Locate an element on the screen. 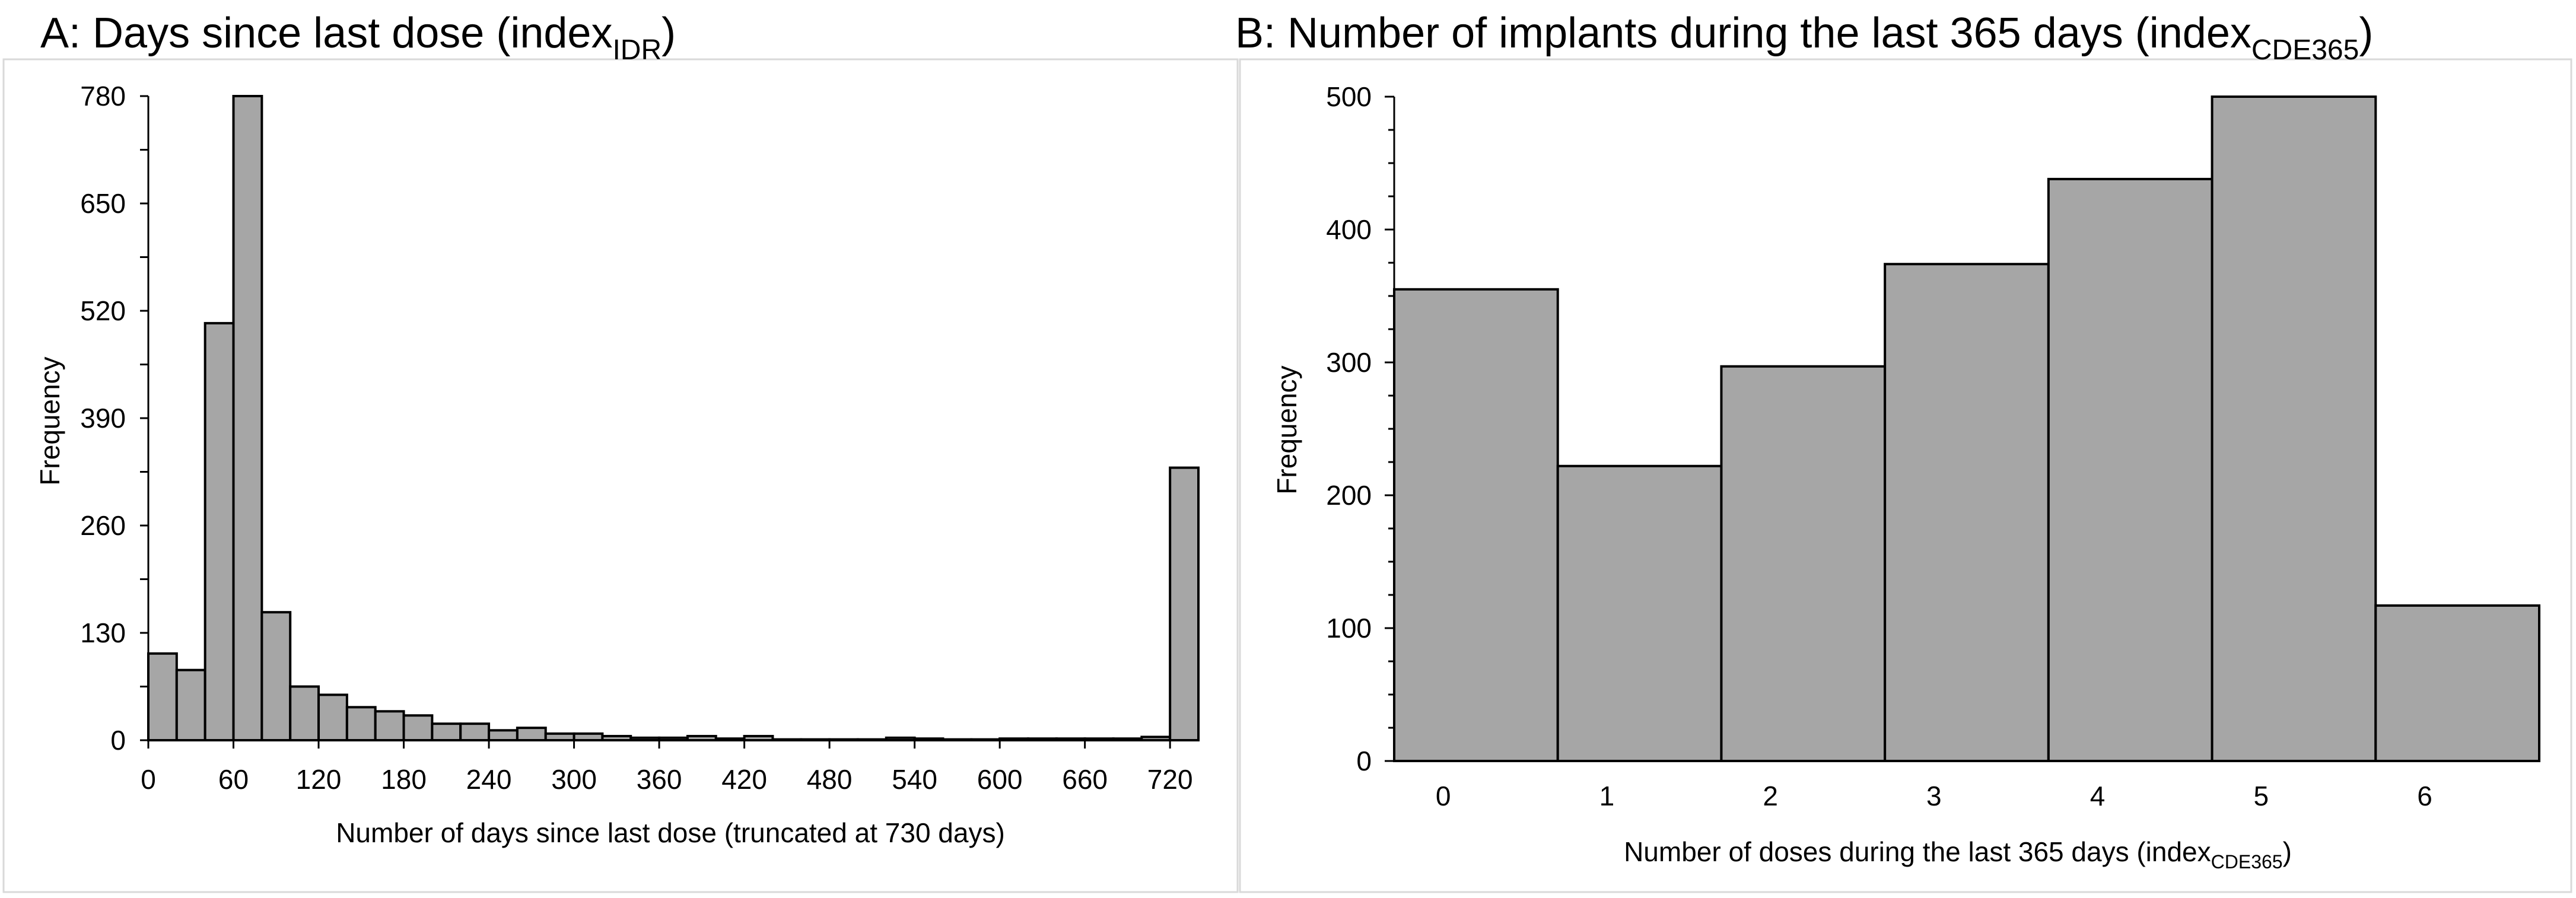 Image resolution: width=2576 pixels, height=898 pixels. panel-a-title: A: Days since last dose (indexIDR) is located at coordinates (358, 37).